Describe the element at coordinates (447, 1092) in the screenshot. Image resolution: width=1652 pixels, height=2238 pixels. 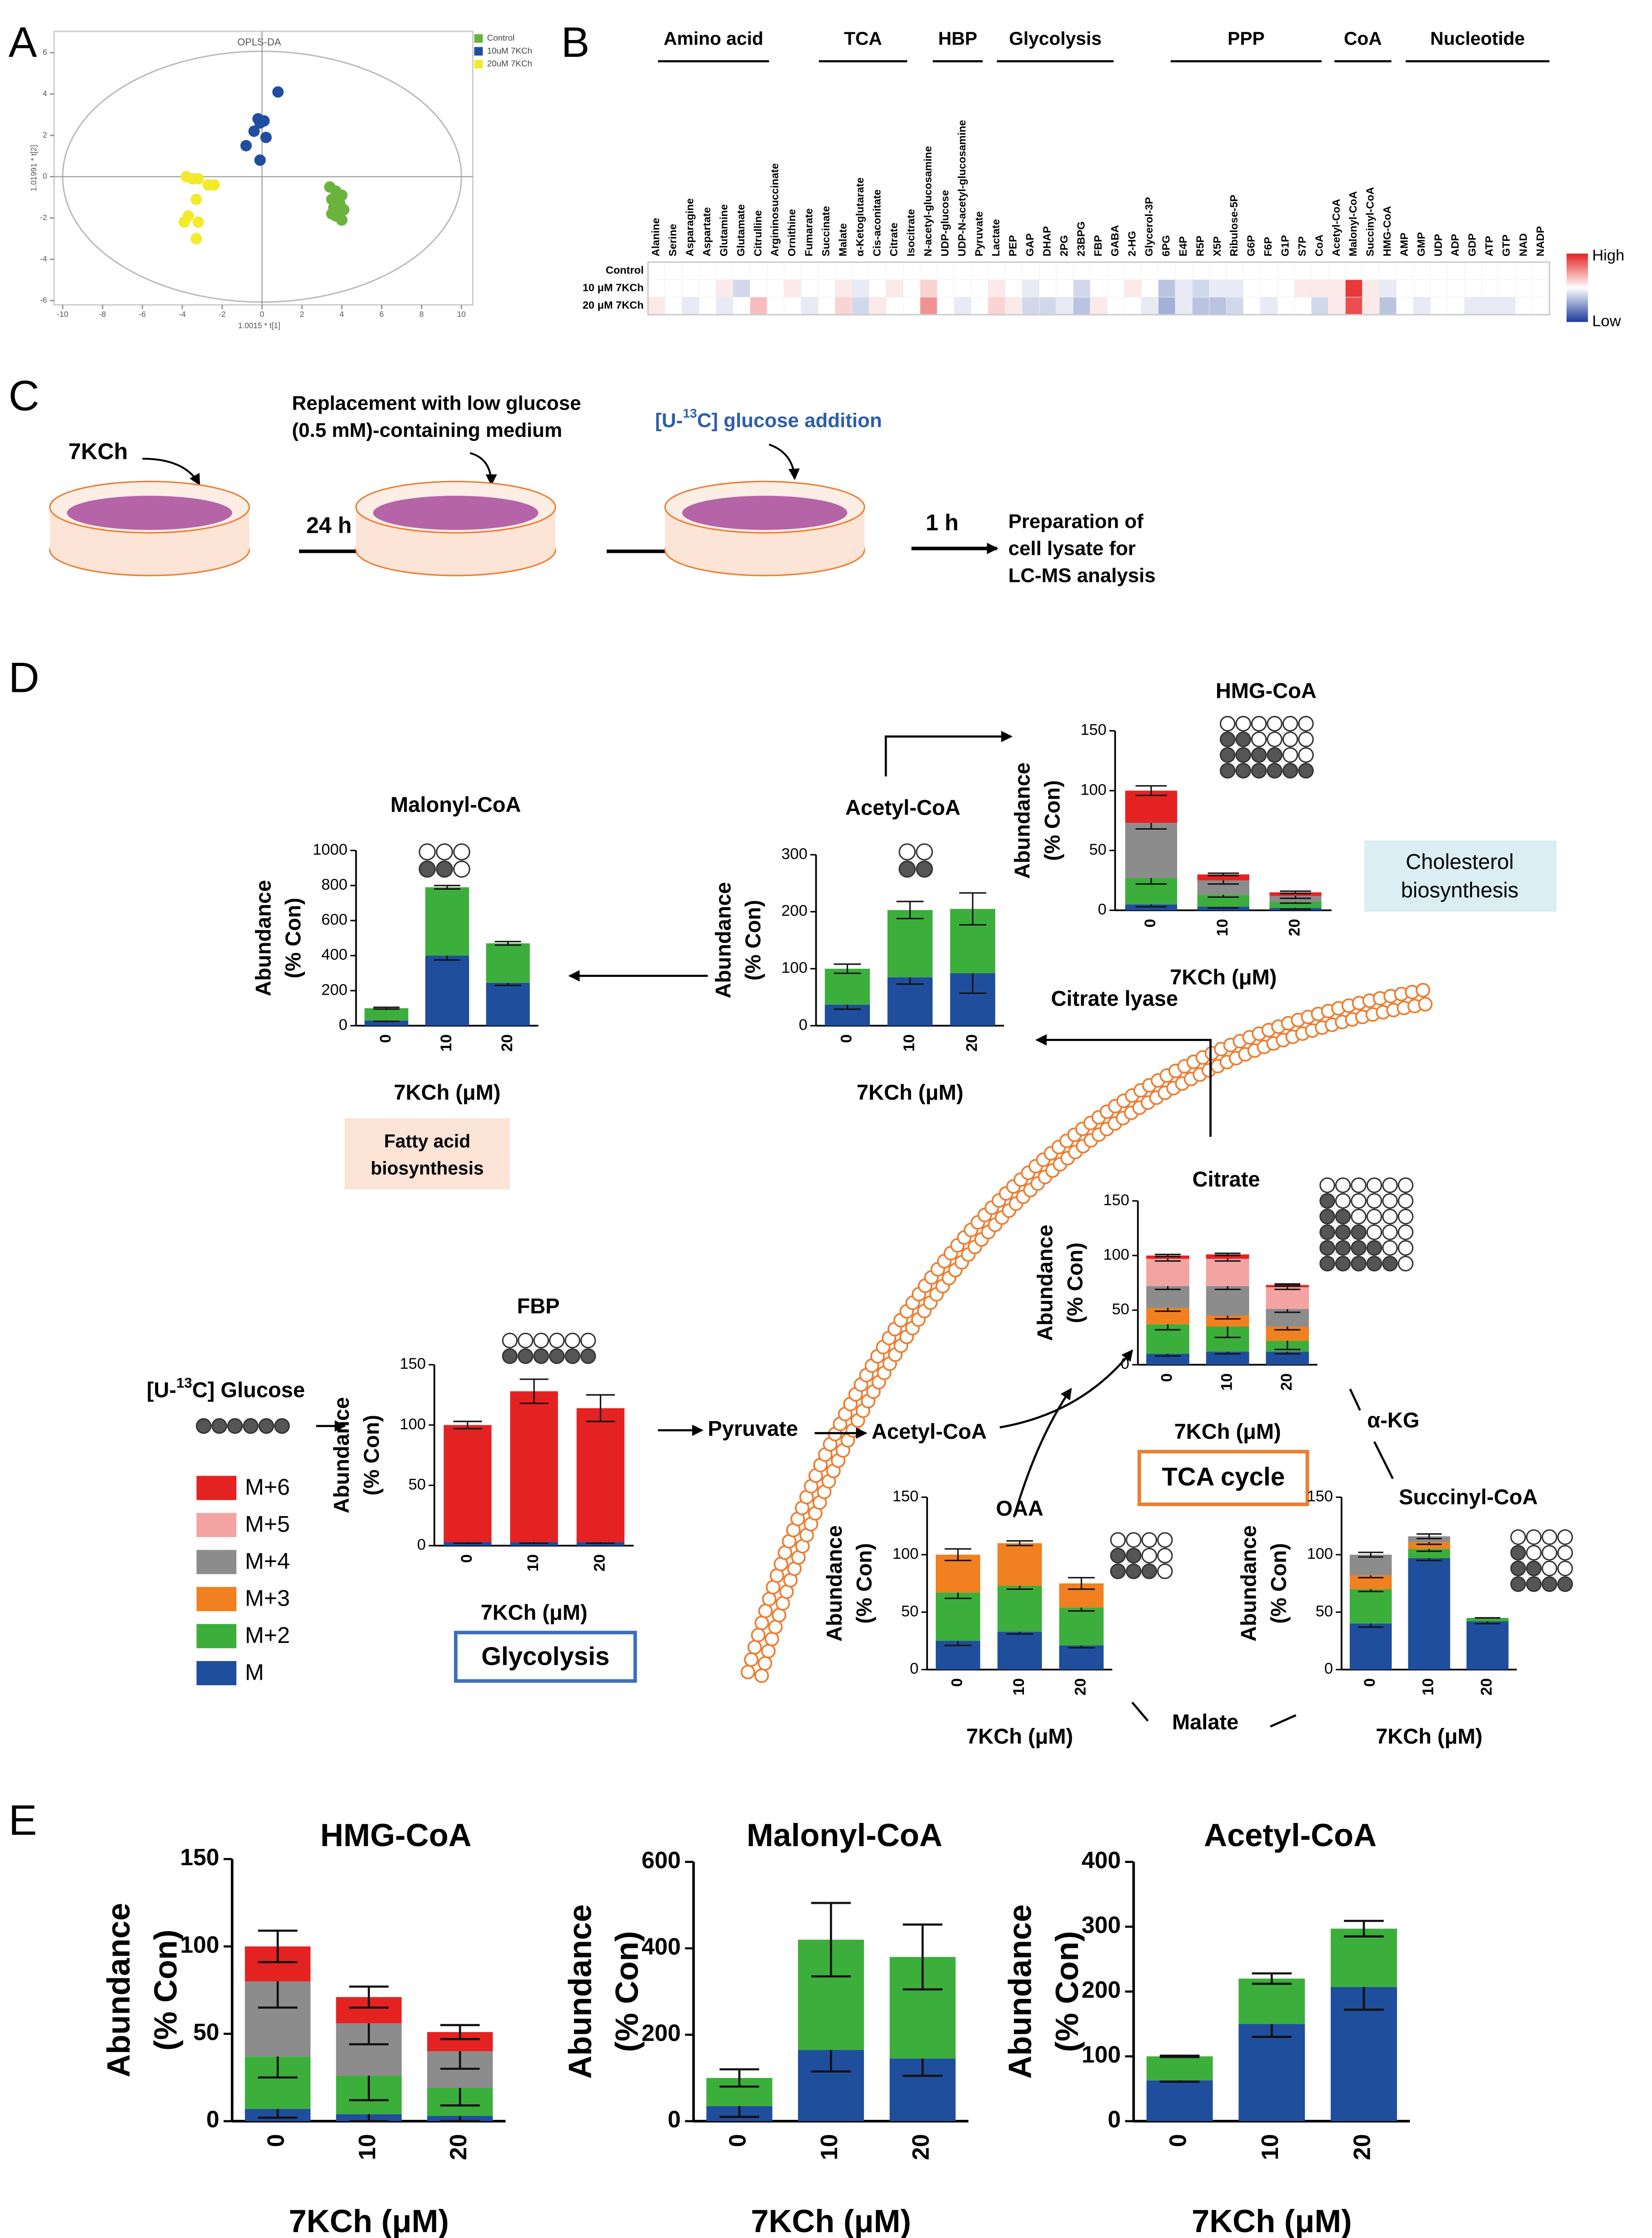
I see `x-axis-label: 7KCh (μM)` at that location.